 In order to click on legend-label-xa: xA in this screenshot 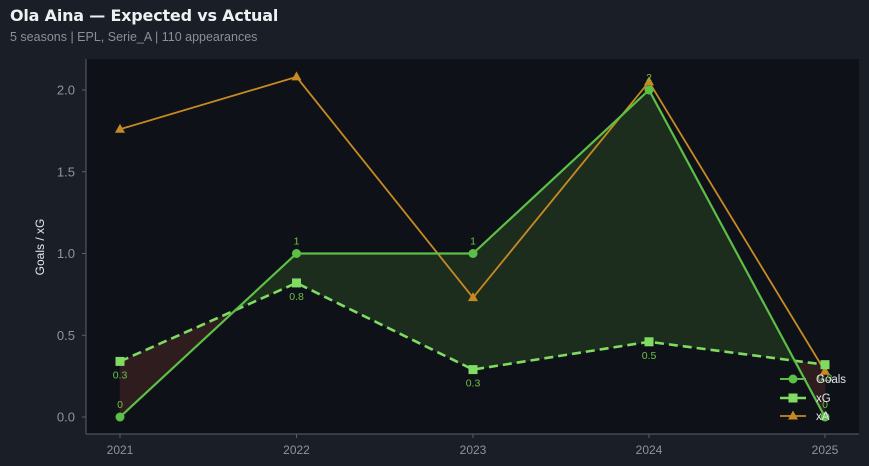, I will do `click(823, 417)`.